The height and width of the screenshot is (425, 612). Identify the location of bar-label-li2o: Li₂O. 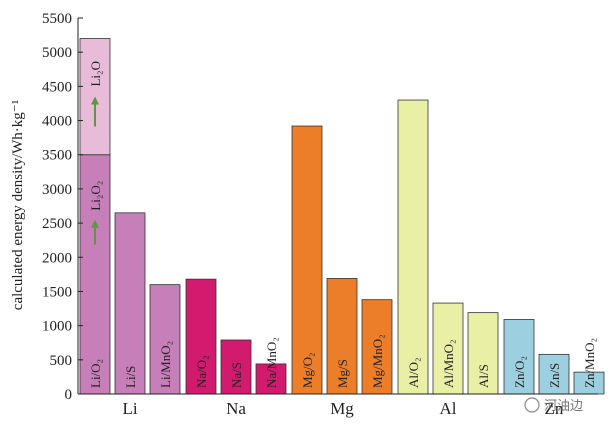
(95, 73).